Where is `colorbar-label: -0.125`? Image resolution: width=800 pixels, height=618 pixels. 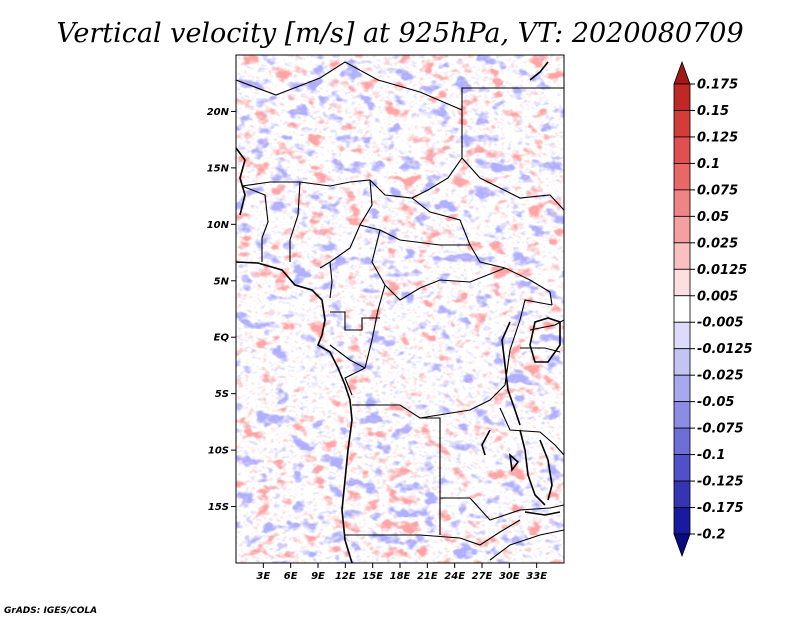 colorbar-label: -0.125 is located at coordinates (720, 482).